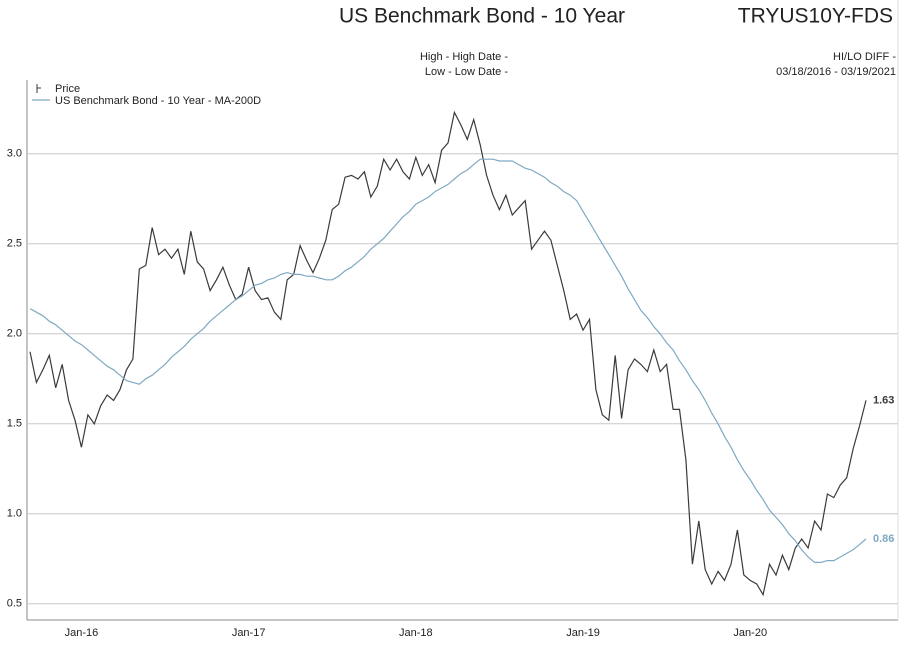 The height and width of the screenshot is (647, 903). What do you see at coordinates (750, 633) in the screenshot?
I see `x-tick-label: Jan-20` at bounding box center [750, 633].